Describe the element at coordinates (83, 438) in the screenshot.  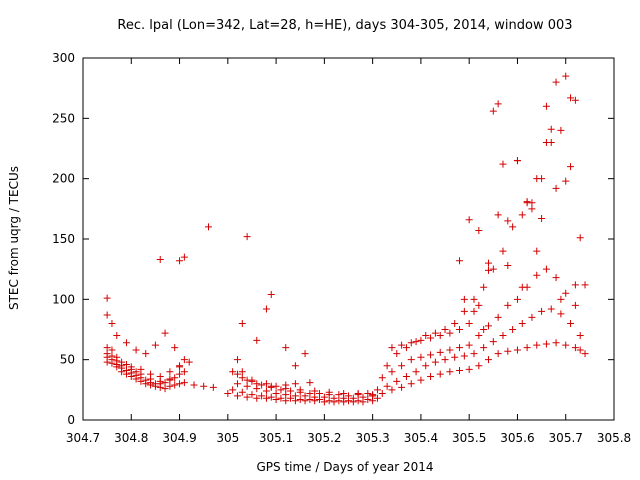
I see `x-tick-label: 304.7` at that location.